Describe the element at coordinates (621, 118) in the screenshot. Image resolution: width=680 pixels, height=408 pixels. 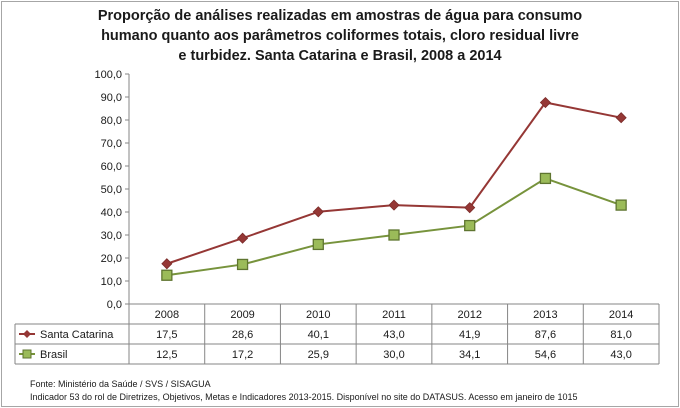
I see `data-point-santa-catarina-2014` at that location.